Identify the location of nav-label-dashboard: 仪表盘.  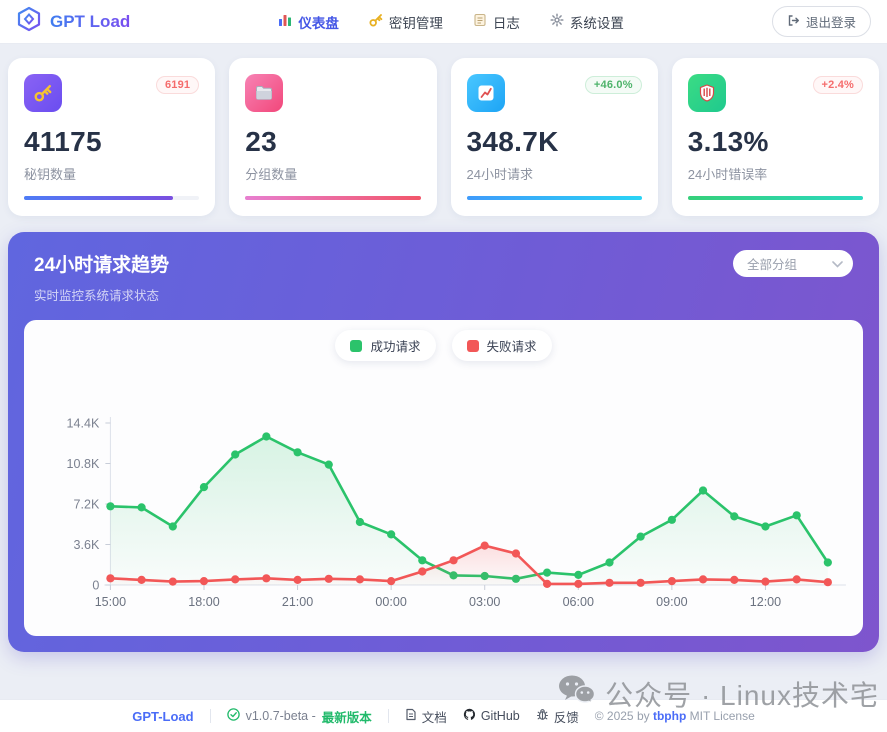
(318, 23).